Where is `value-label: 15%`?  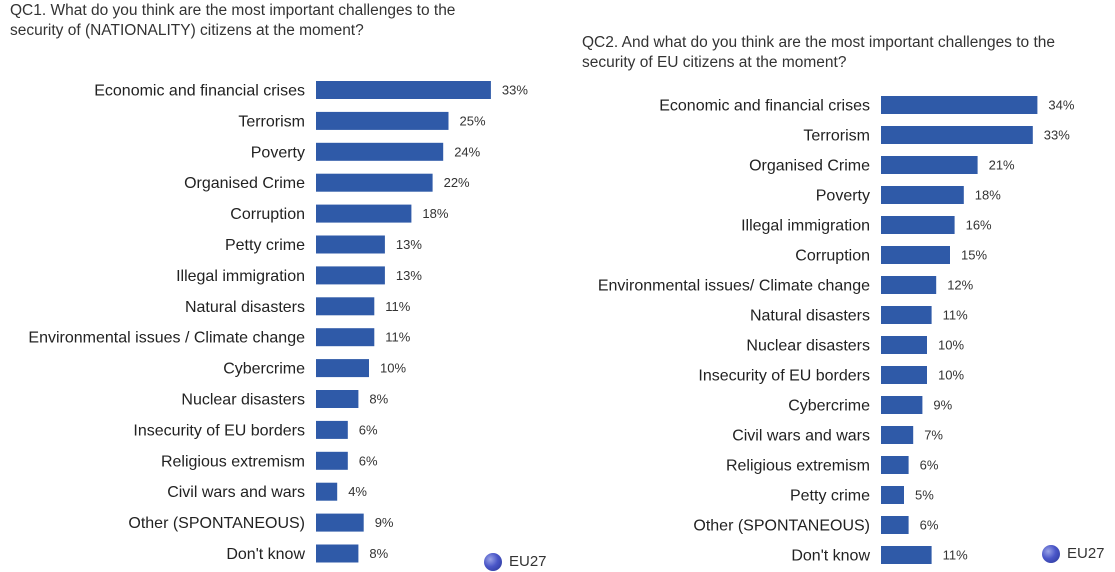 value-label: 15% is located at coordinates (974, 255).